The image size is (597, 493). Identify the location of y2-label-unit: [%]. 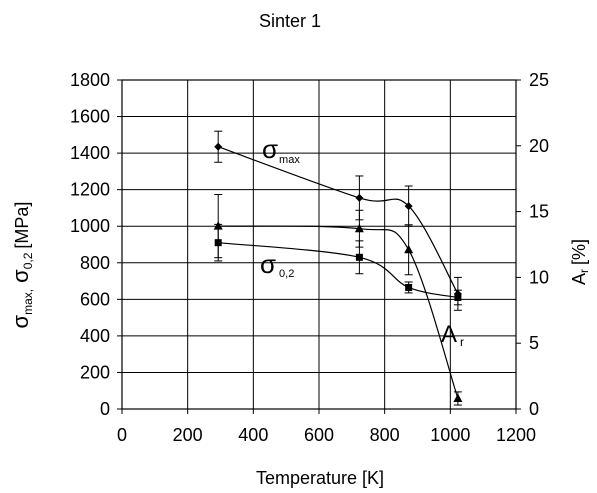
(579, 252).